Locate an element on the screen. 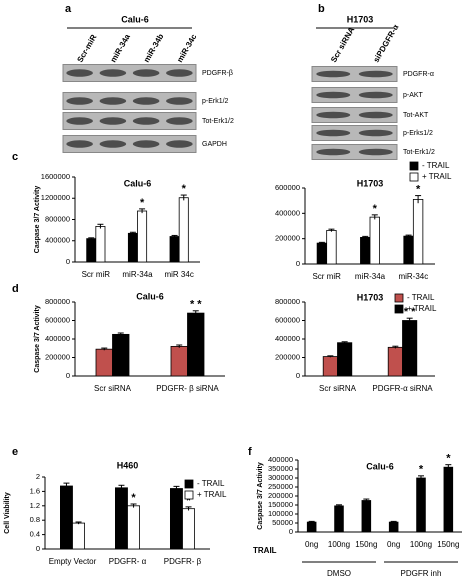 Image resolution: width=474 pixels, height=586 pixels. y-tick-label: 250000 is located at coordinates (280, 486).